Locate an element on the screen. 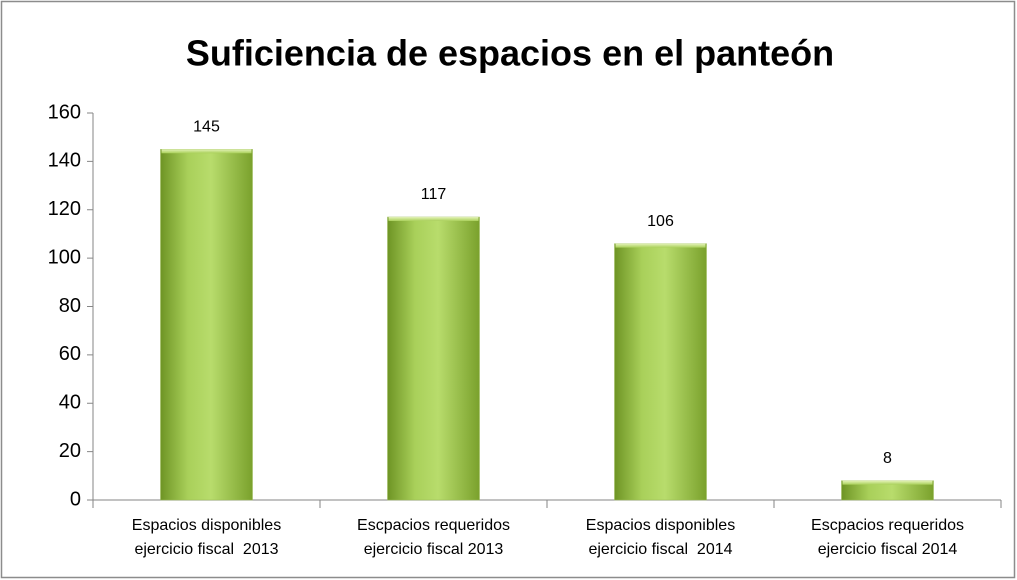  y-tick-label: 20 is located at coordinates (70, 451).